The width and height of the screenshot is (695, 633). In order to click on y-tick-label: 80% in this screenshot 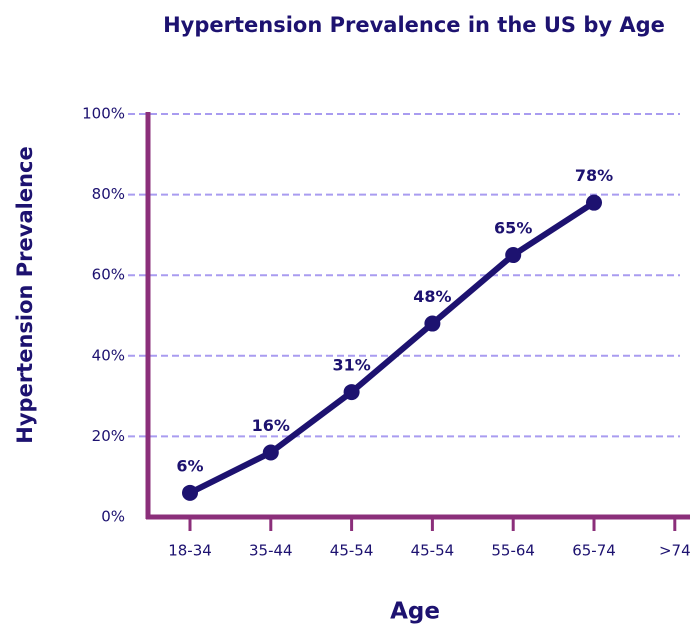, I will do `click(108, 194)`.